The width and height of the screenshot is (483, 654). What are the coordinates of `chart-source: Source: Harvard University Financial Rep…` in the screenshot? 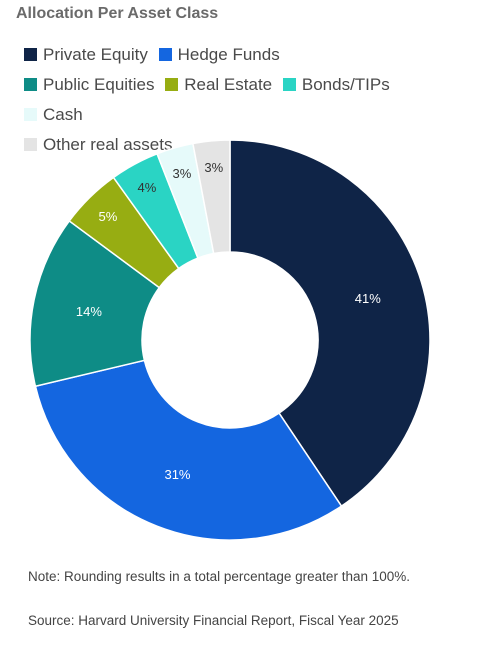 It's located at (213, 620).